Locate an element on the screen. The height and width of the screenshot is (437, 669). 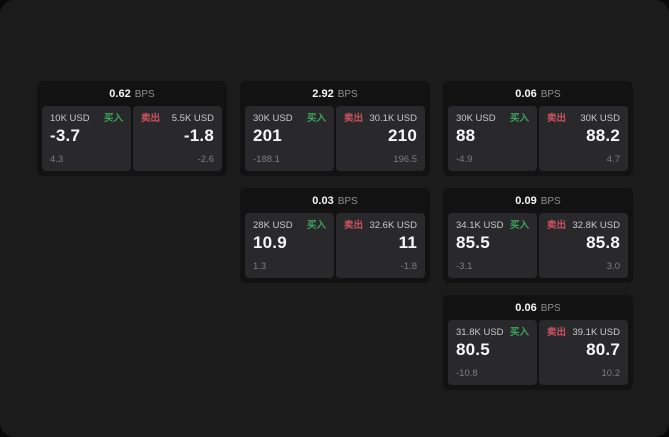
sell-delta-value: 3.0 is located at coordinates (613, 266).